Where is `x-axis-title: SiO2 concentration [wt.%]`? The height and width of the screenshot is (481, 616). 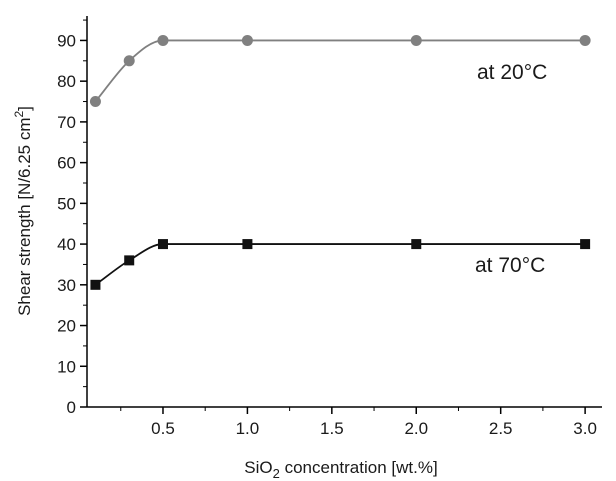
x-axis-title: SiO2 concentration [wt.%] is located at coordinates (340, 469).